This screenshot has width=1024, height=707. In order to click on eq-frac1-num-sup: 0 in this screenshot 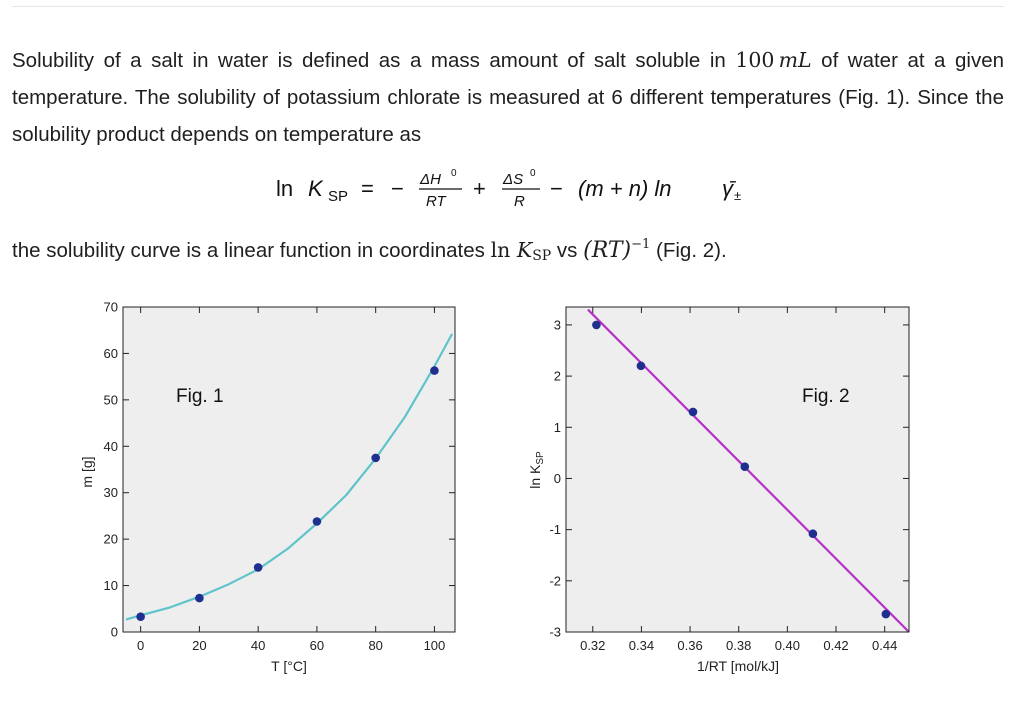, I will do `click(454, 173)`.